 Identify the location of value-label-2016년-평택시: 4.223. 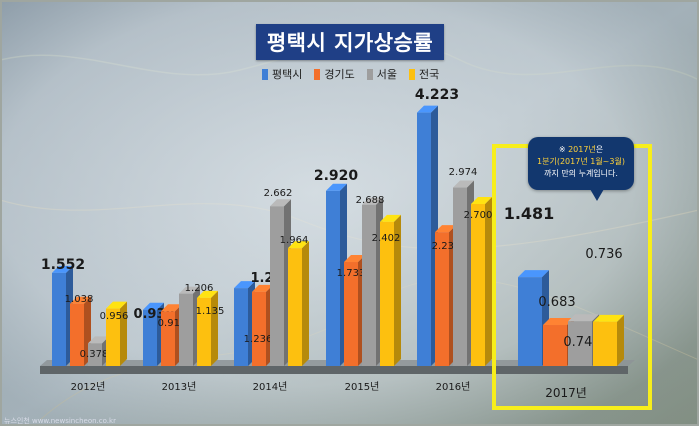
(437, 95).